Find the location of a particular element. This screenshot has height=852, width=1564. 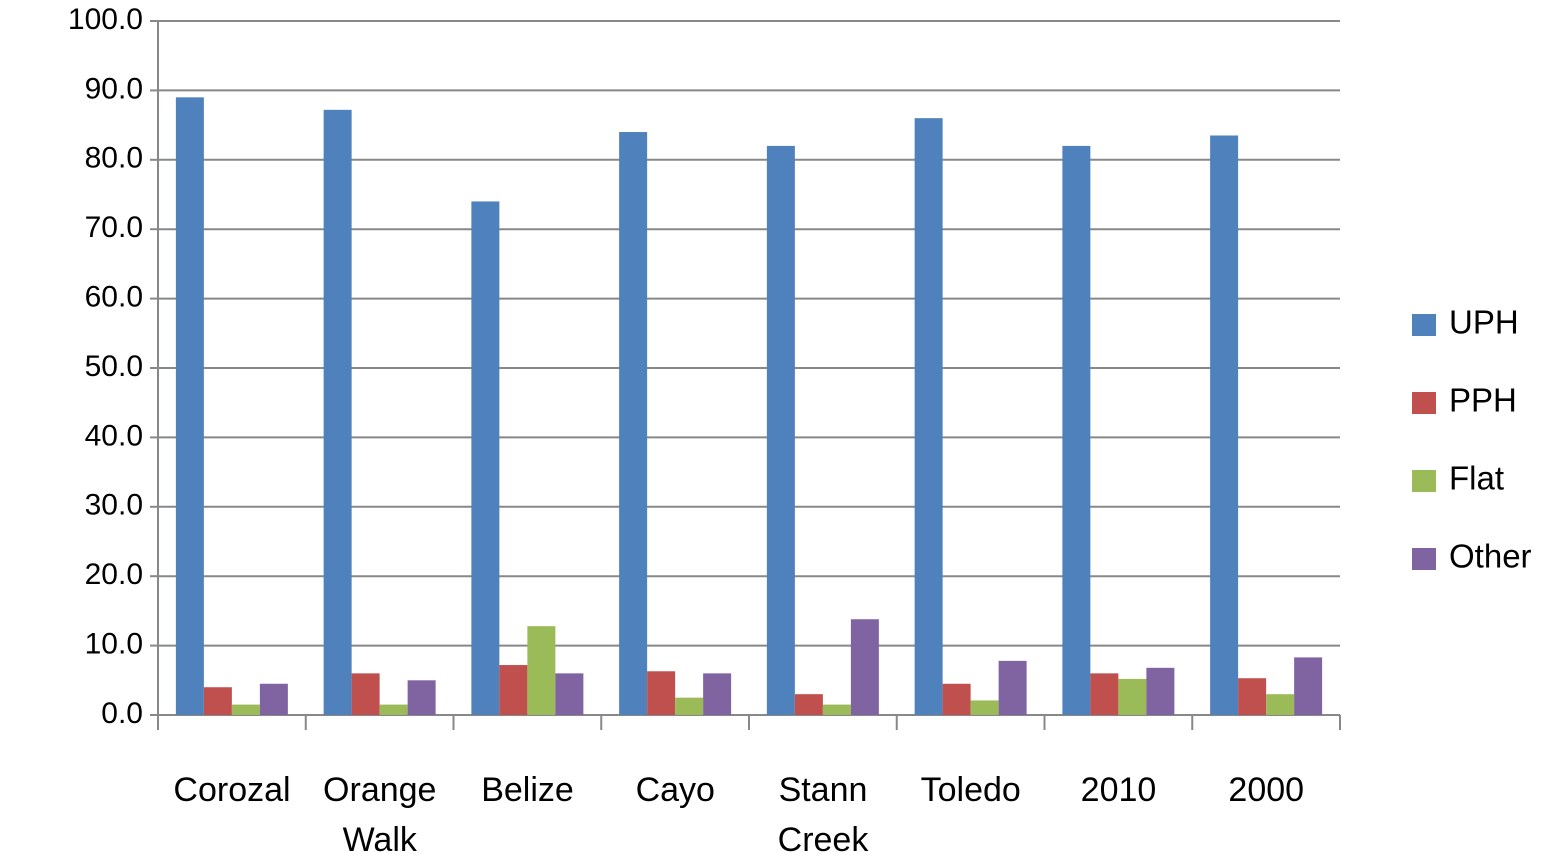

x-tick-label: 2000 is located at coordinates (1266, 790).